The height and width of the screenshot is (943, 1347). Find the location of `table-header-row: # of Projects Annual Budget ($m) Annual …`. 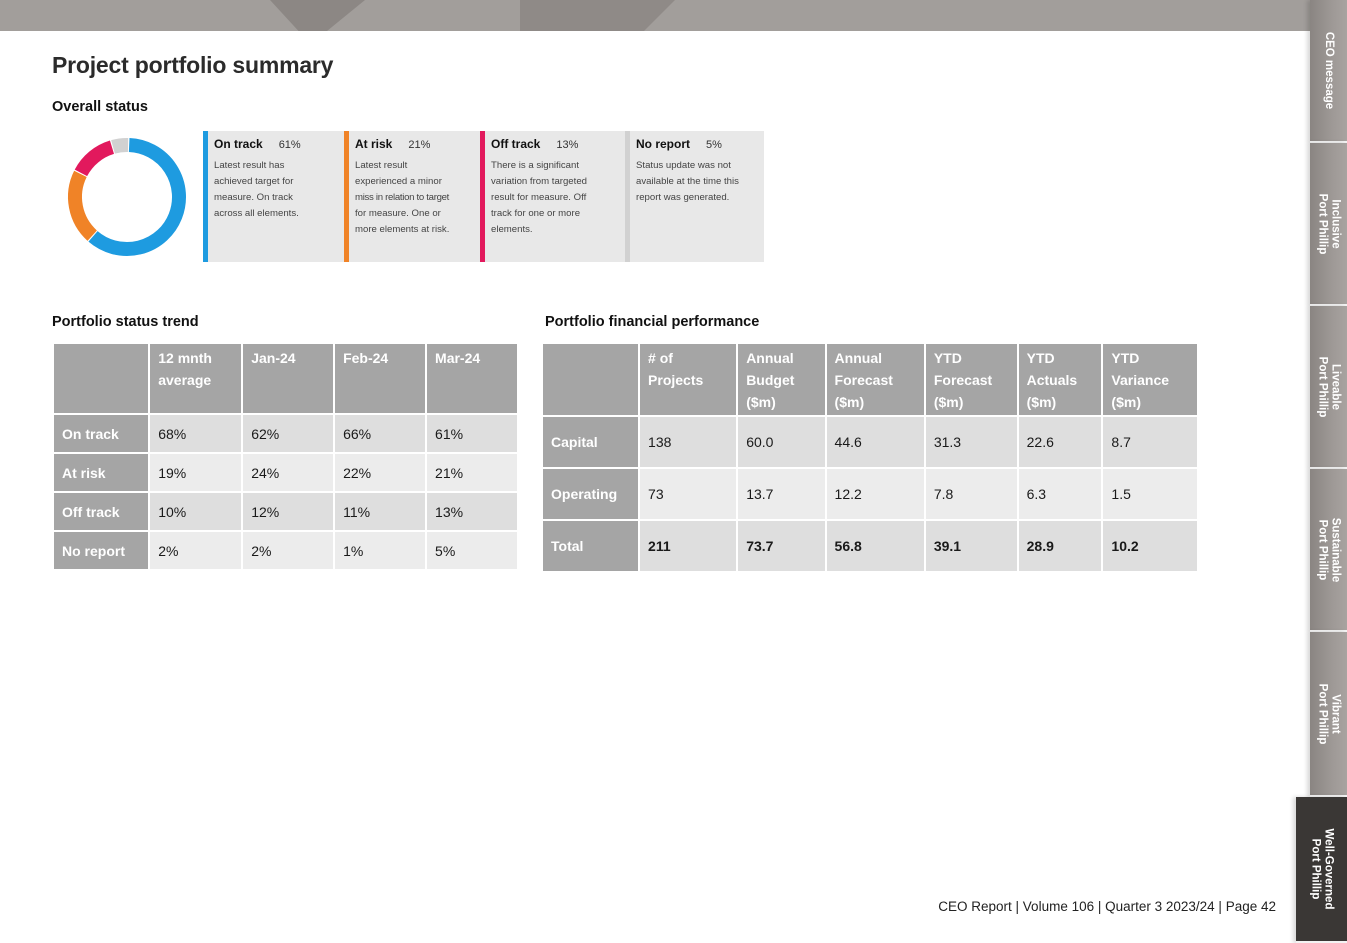

table-header-row: # of Projects Annual Budget ($m) Annual … is located at coordinates (869, 379).